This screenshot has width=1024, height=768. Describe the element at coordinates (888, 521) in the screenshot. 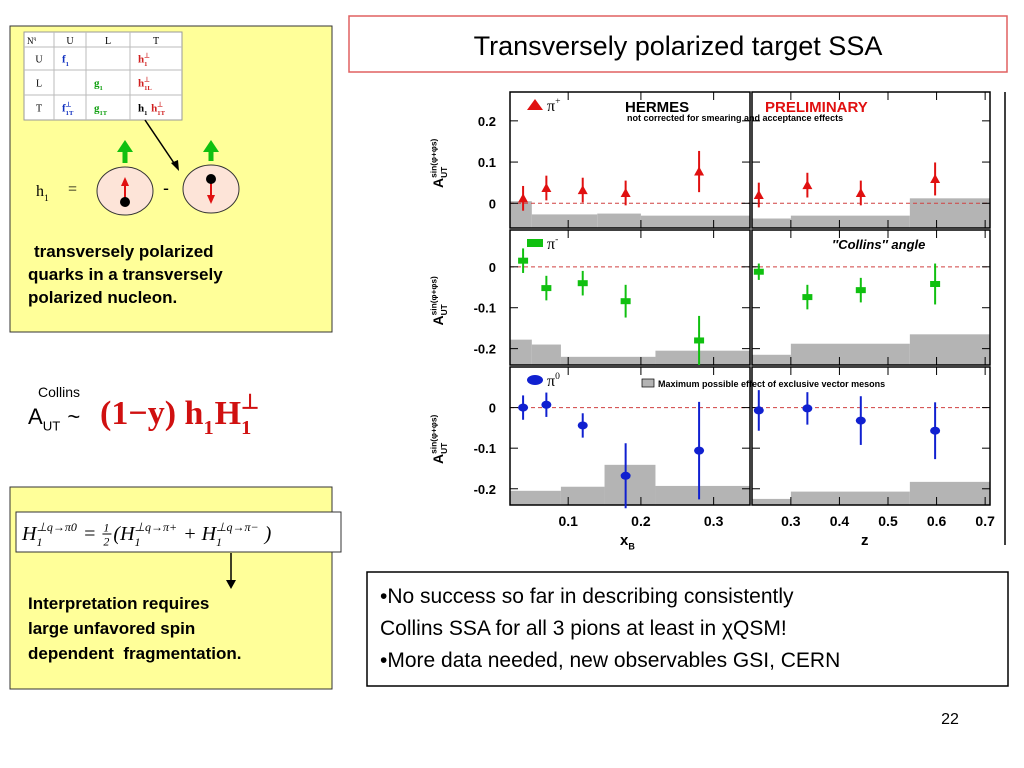

I see `x-tick-label: 0.5` at that location.